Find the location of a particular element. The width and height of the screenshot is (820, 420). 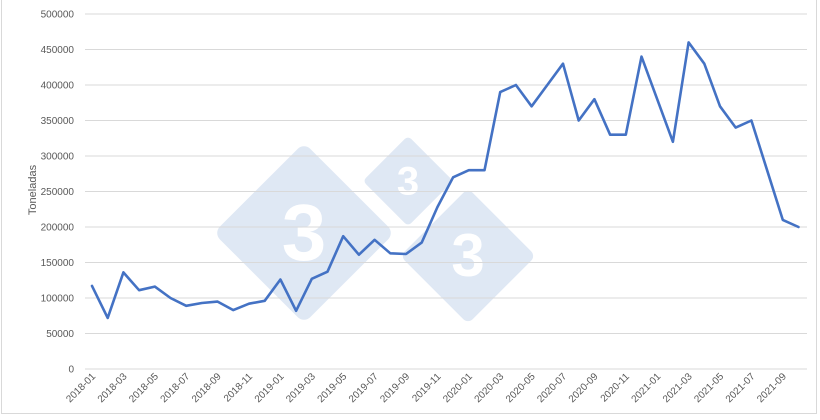

x-tick-label: 2018-09 is located at coordinates (207, 388).